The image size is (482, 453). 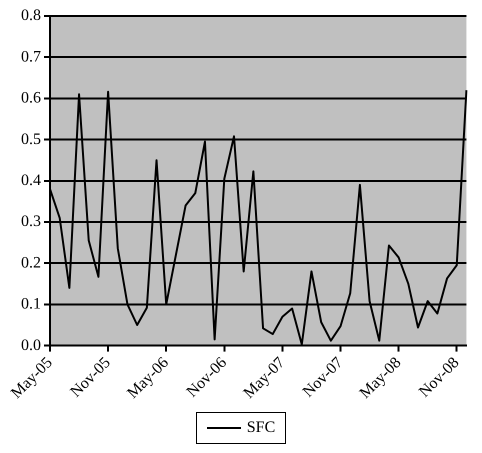 What do you see at coordinates (31, 345) in the screenshot?
I see `y-tick-label: 0.0` at bounding box center [31, 345].